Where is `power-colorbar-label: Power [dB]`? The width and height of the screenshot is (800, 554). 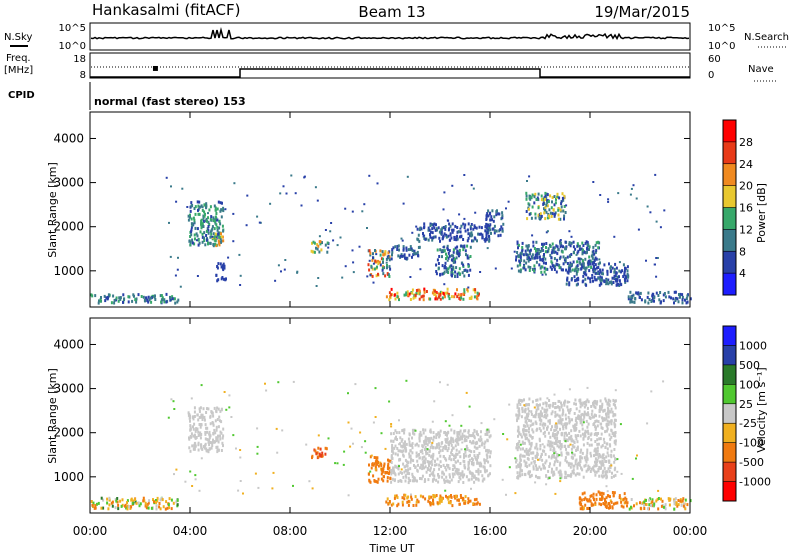
power-colorbar-label: Power [dB] is located at coordinates (761, 213).